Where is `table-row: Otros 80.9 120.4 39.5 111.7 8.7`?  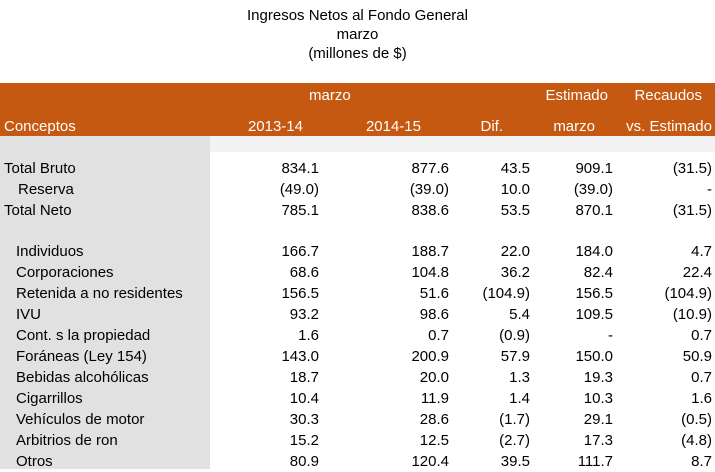
table-row: Otros 80.9 120.4 39.5 111.7 8.7 is located at coordinates (357, 461).